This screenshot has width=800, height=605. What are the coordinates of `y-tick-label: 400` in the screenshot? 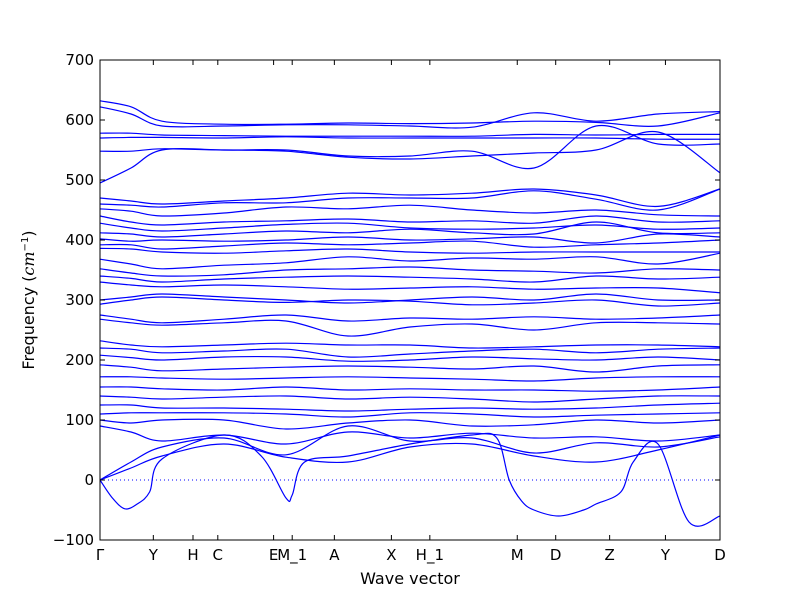 It's located at (79, 240).